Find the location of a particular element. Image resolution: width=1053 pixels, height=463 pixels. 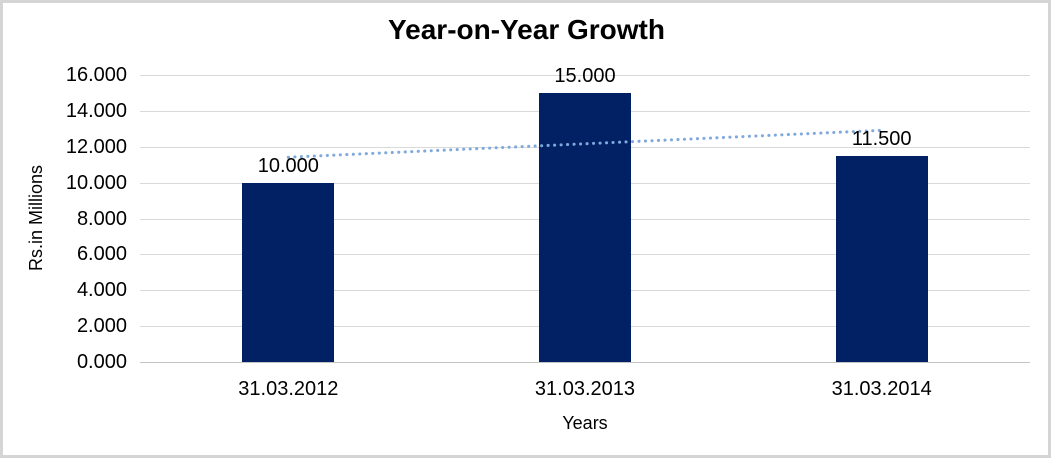

y-tick-label: 14.000 is located at coordinates (96, 110).